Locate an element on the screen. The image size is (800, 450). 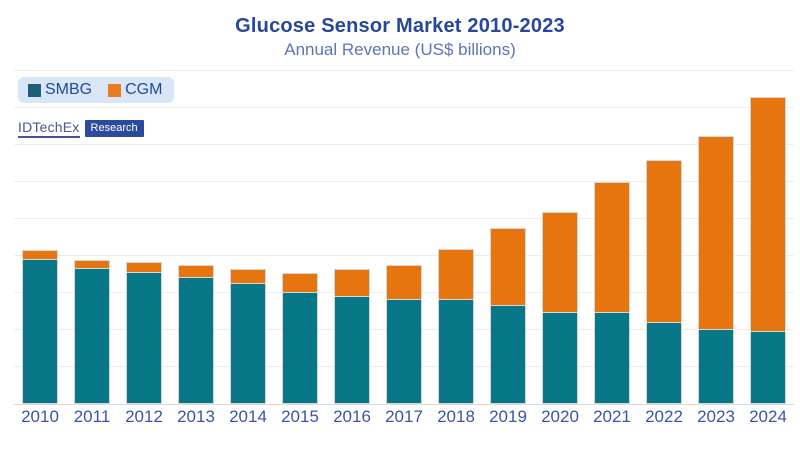
x-label-2010: 2010 is located at coordinates (40, 416).